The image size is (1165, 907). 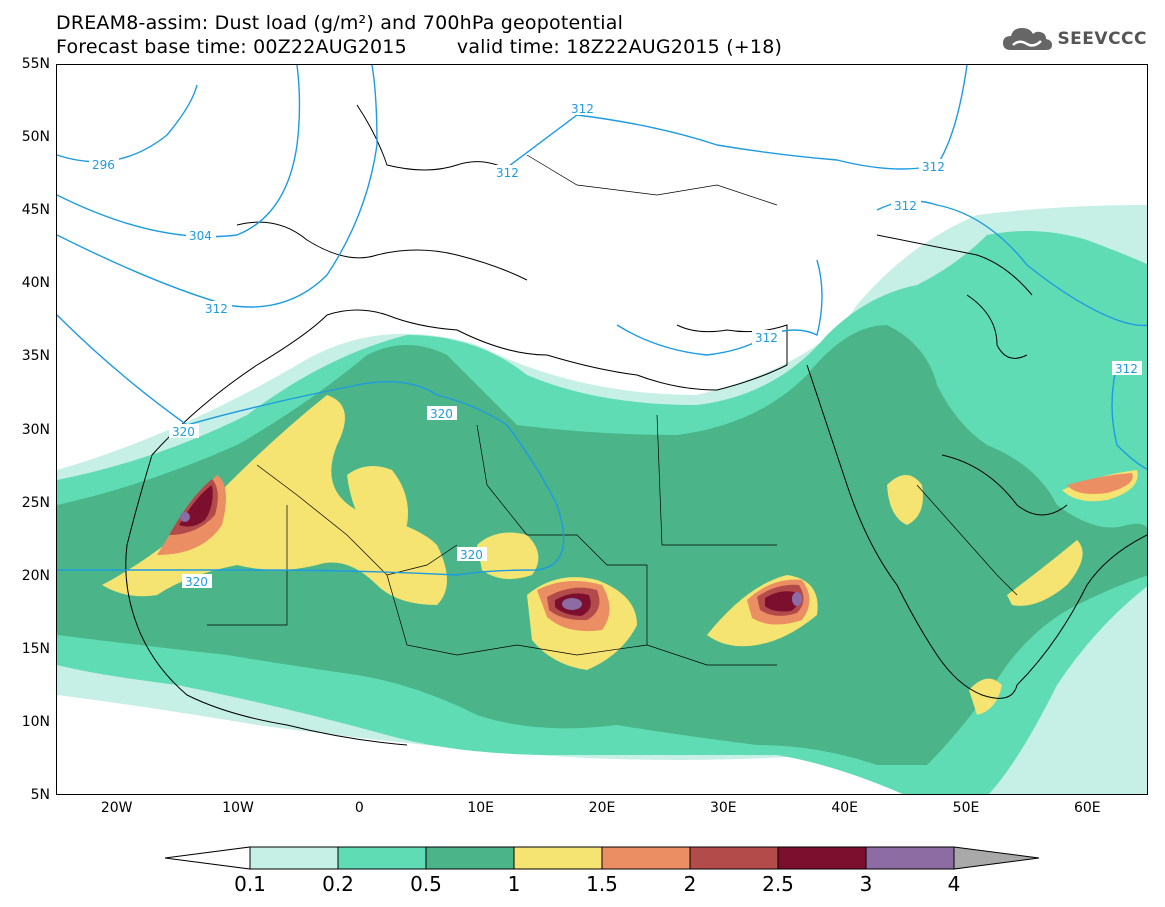 I want to click on colorbar-label: 1, so click(x=514, y=884).